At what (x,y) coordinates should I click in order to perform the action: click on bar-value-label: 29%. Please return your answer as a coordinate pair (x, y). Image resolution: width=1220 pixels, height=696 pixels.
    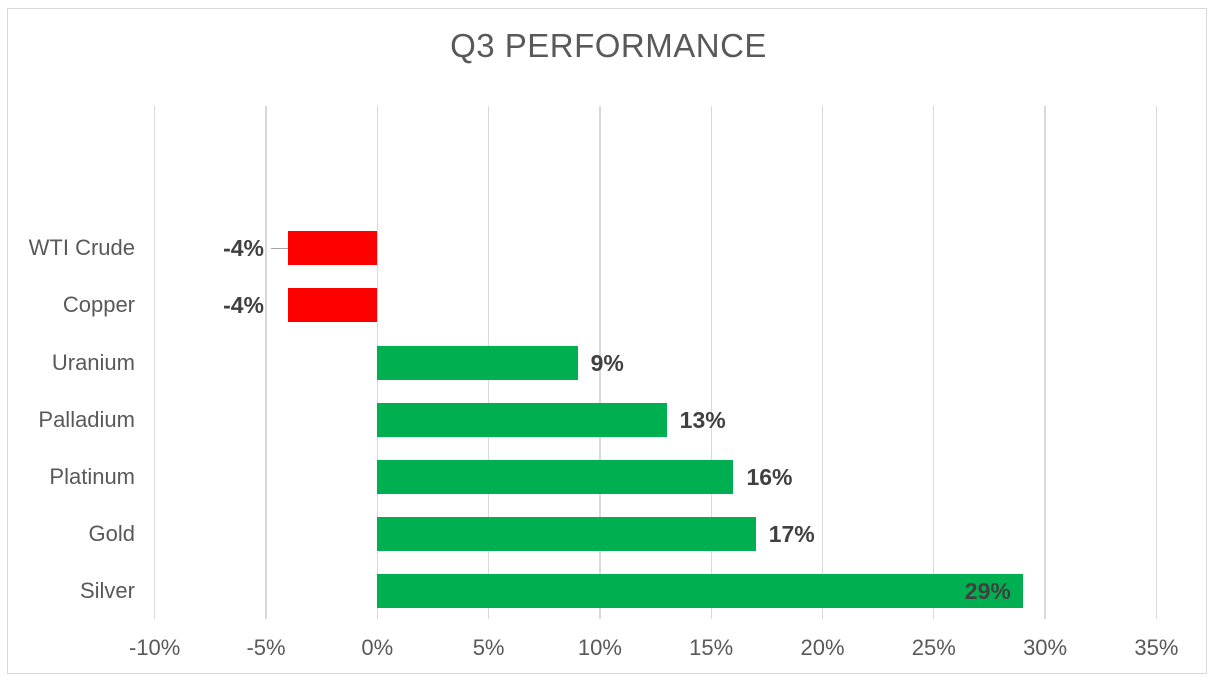
    Looking at the image, I should click on (987, 591).